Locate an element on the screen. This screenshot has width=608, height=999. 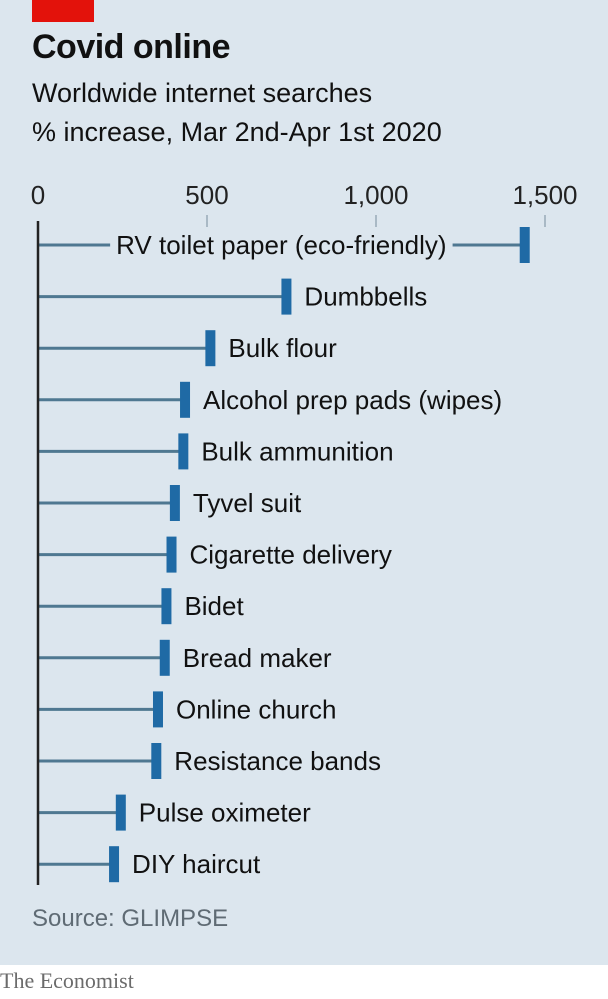
category-label: Alcohol prep pads (wipes) is located at coordinates (352, 400).